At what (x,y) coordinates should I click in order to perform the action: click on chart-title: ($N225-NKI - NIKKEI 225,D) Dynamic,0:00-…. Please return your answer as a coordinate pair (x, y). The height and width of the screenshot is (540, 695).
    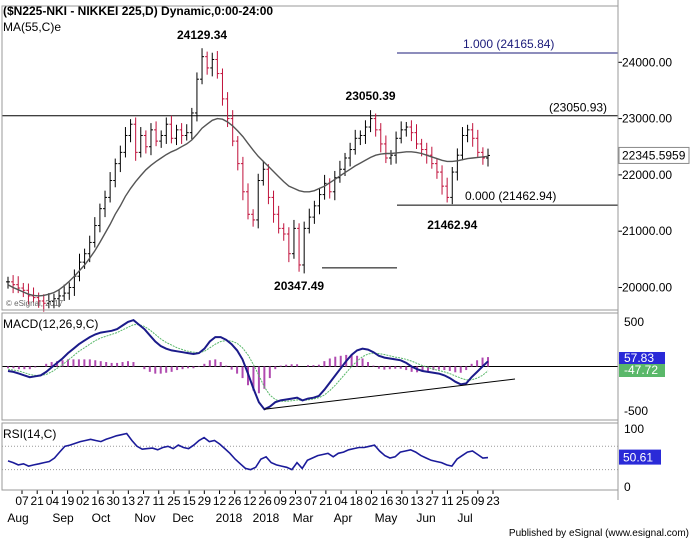
    Looking at the image, I should click on (138, 11).